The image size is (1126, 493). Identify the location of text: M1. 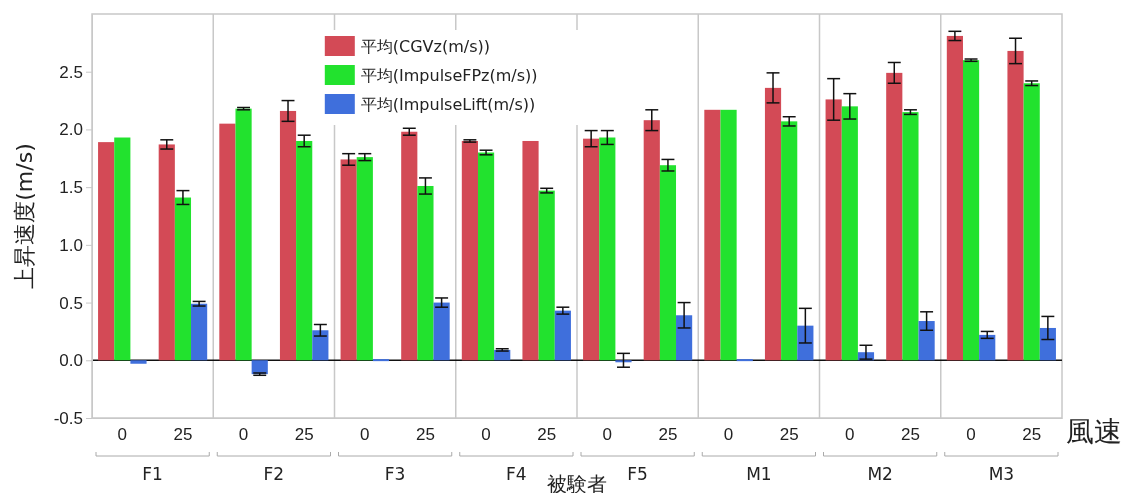
(759, 474).